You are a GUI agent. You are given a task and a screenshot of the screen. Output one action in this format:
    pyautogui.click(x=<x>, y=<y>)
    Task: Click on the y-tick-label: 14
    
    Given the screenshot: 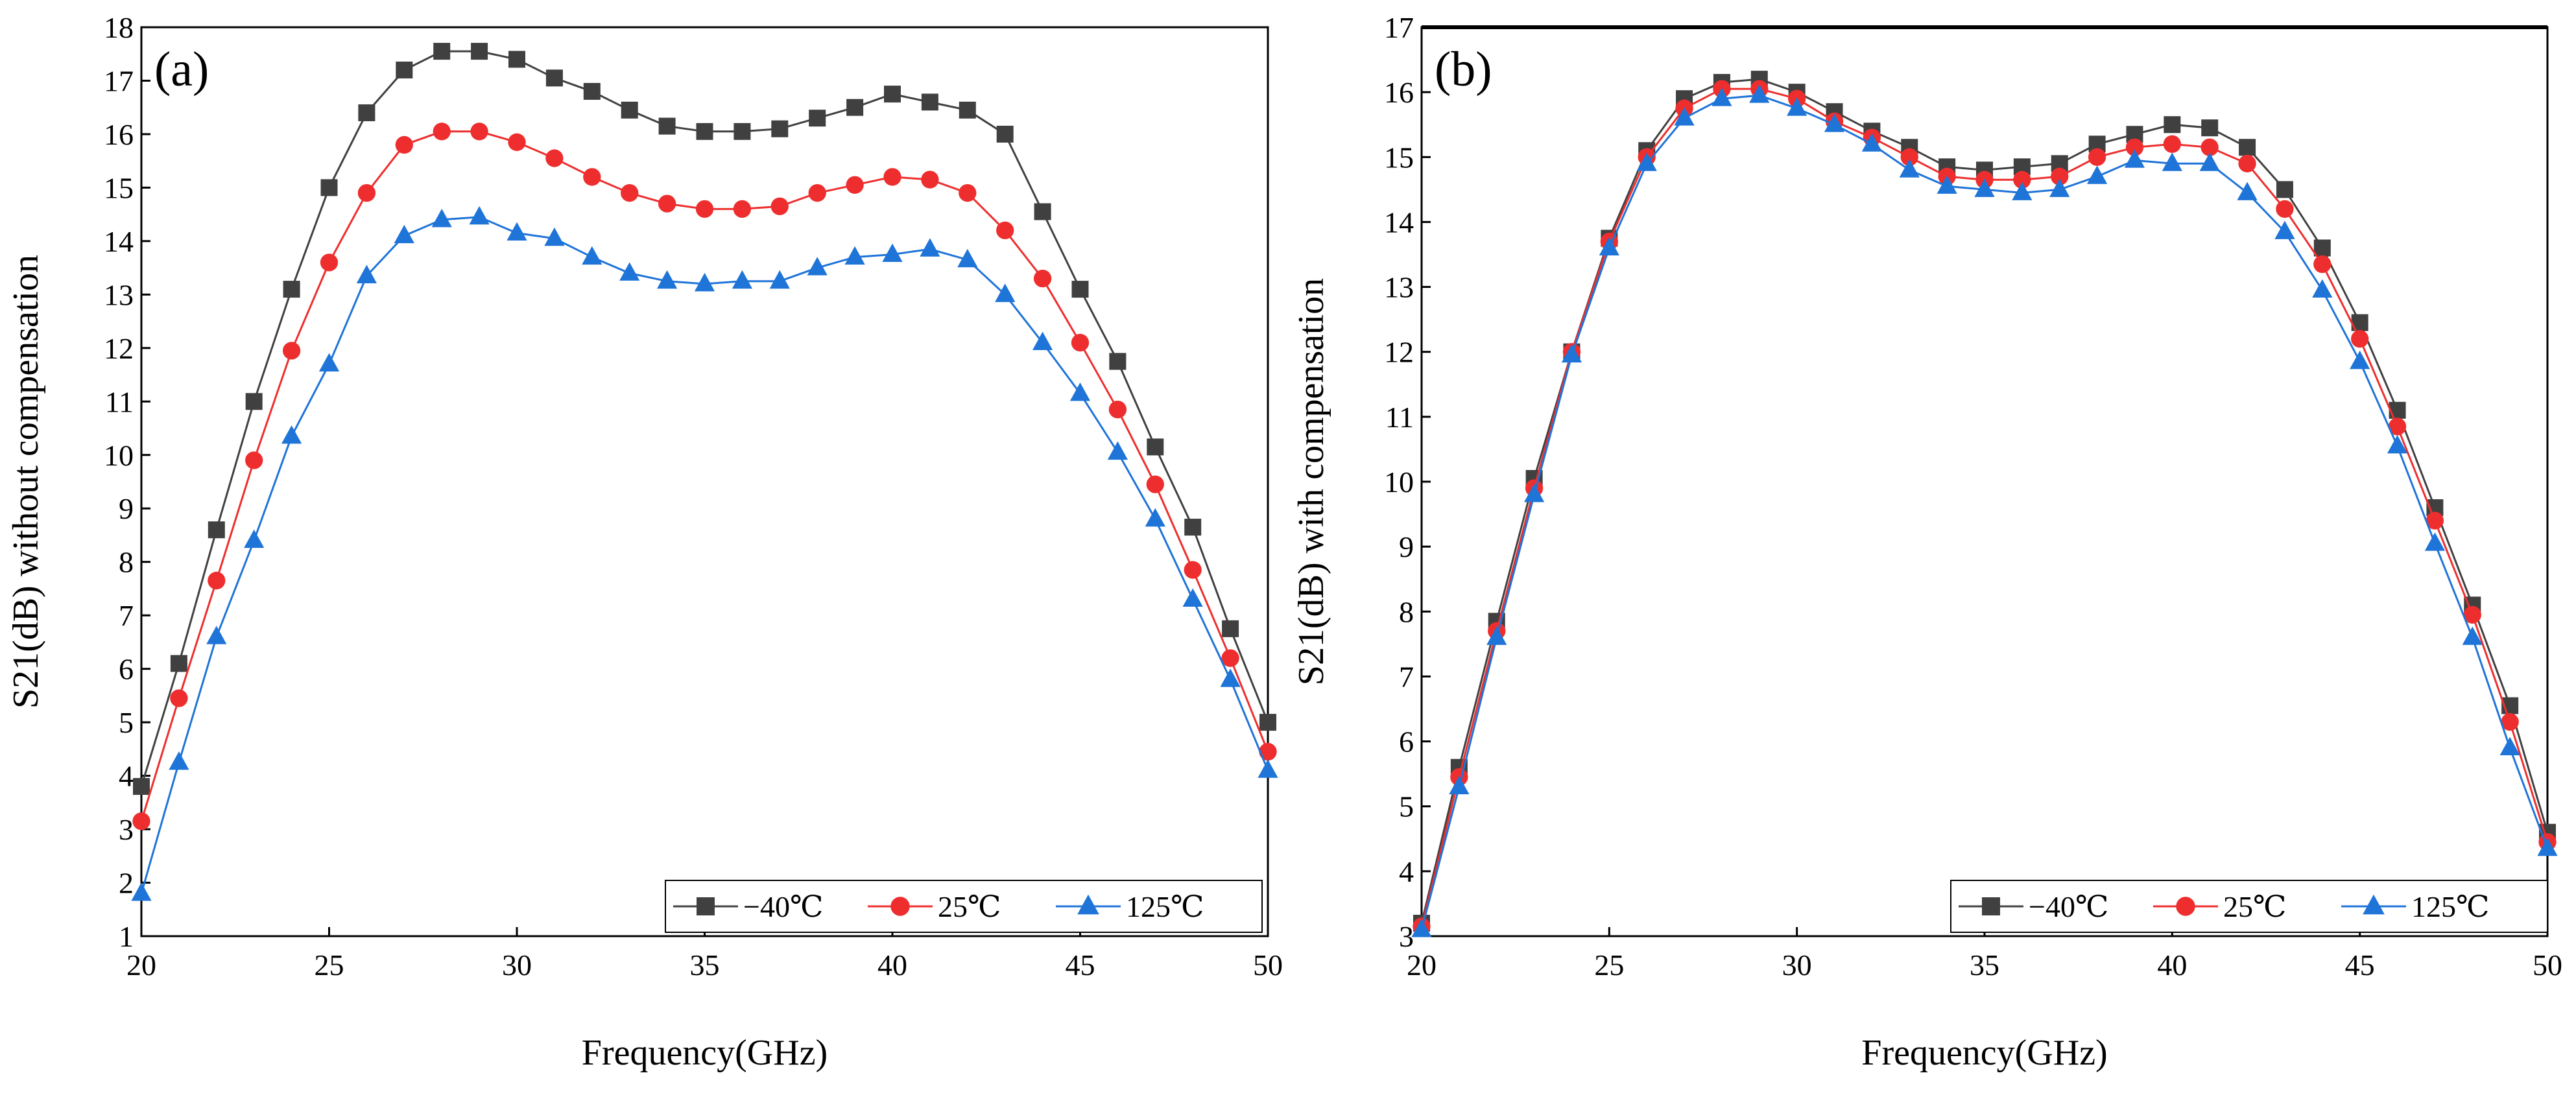 What is the action you would take?
    pyautogui.click(x=119, y=241)
    